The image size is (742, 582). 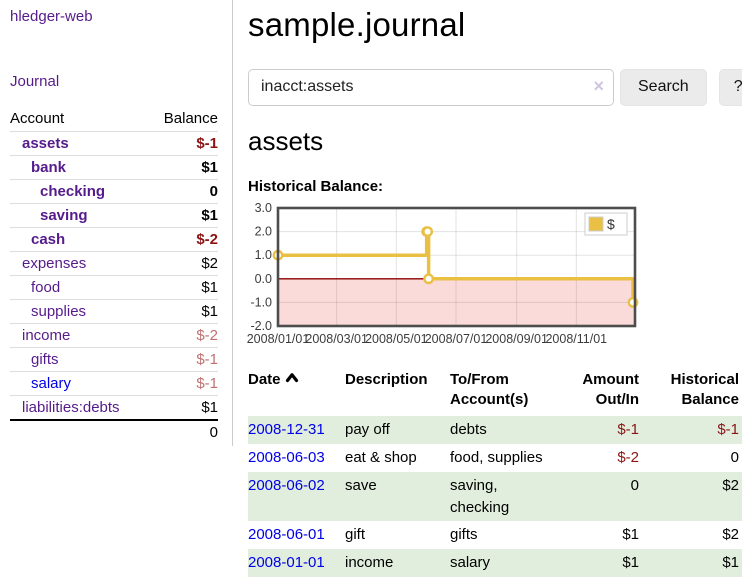 I want to click on search-input-wrap: ×, so click(x=431, y=87).